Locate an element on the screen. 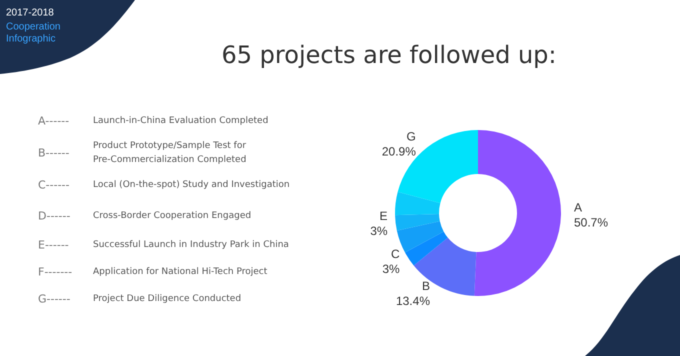  data-label: 13.4% is located at coordinates (413, 301).